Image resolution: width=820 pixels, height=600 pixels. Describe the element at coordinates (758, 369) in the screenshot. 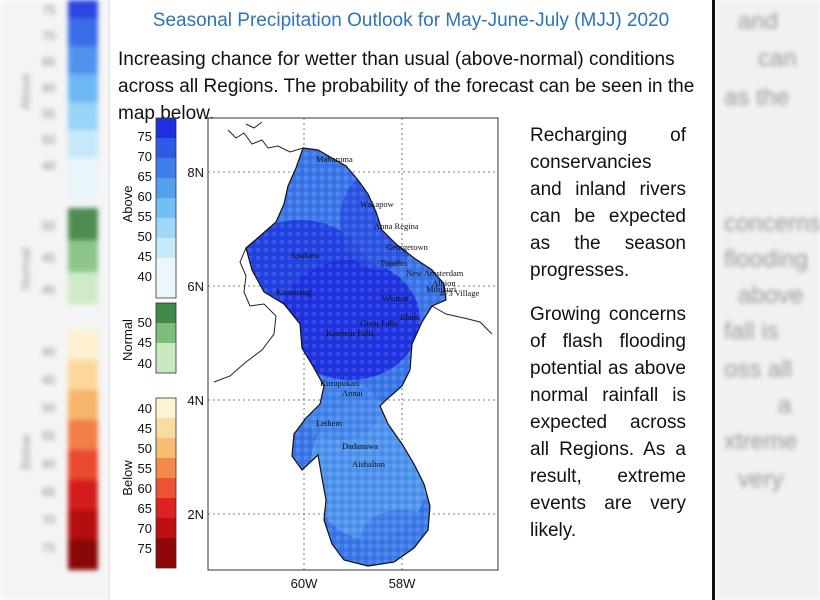

I see `ghost-text: oss all` at that location.